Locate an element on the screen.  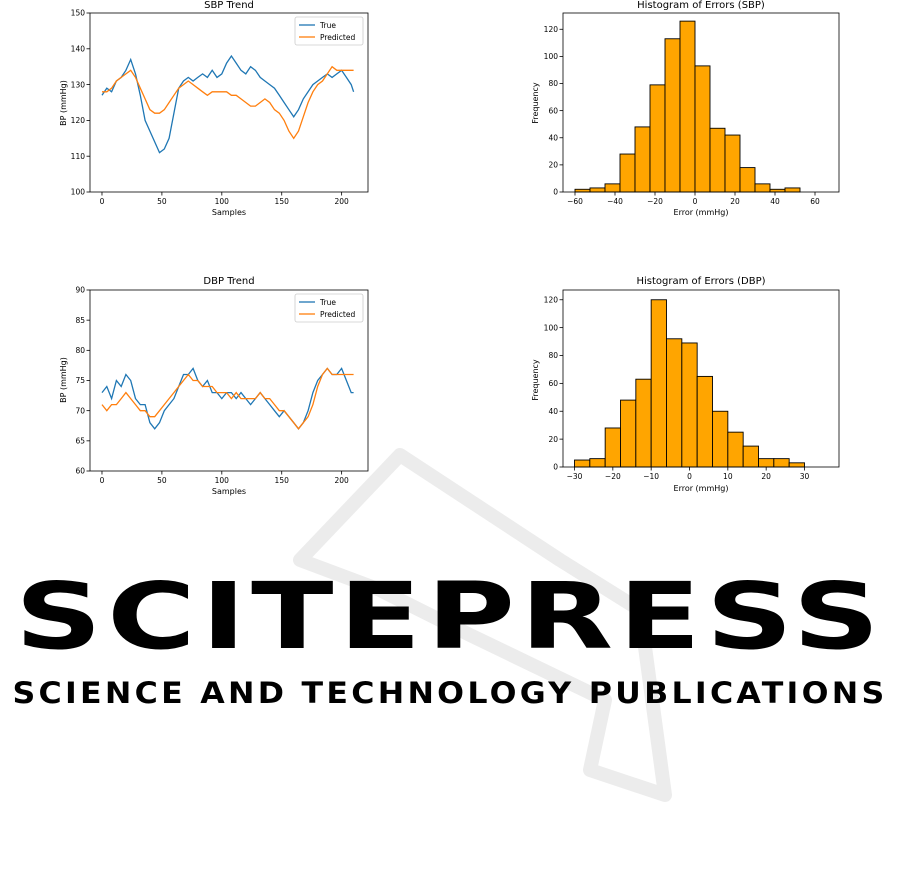
sbp-trend-ytick-label-4: 140 is located at coordinates (78, 49).